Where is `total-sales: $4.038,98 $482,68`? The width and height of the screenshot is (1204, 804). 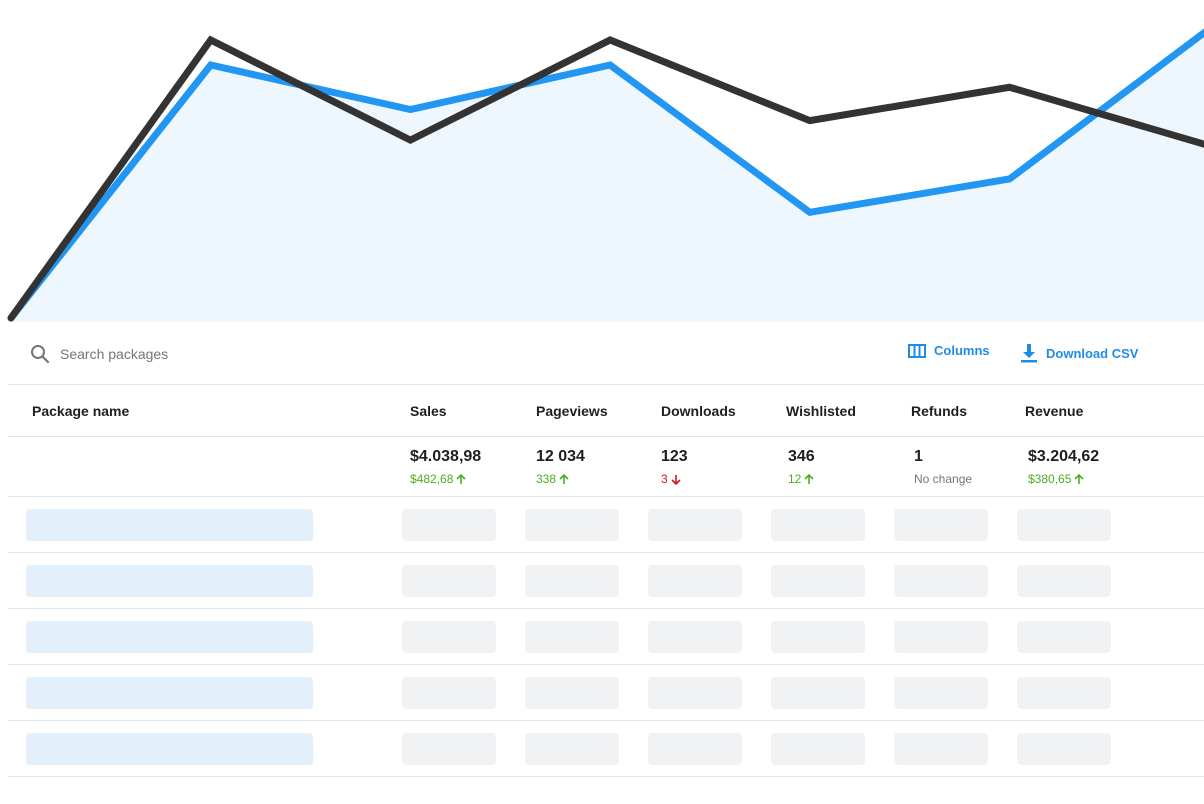 total-sales: $4.038,98 $482,68 is located at coordinates (445, 467).